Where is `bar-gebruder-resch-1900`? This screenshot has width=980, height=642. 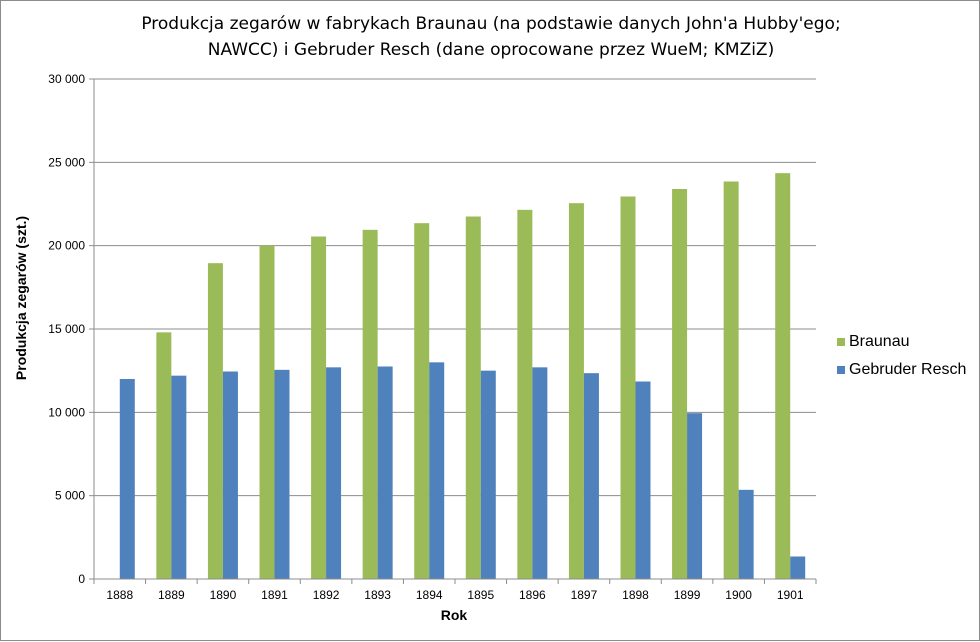 bar-gebruder-resch-1900 is located at coordinates (746, 534).